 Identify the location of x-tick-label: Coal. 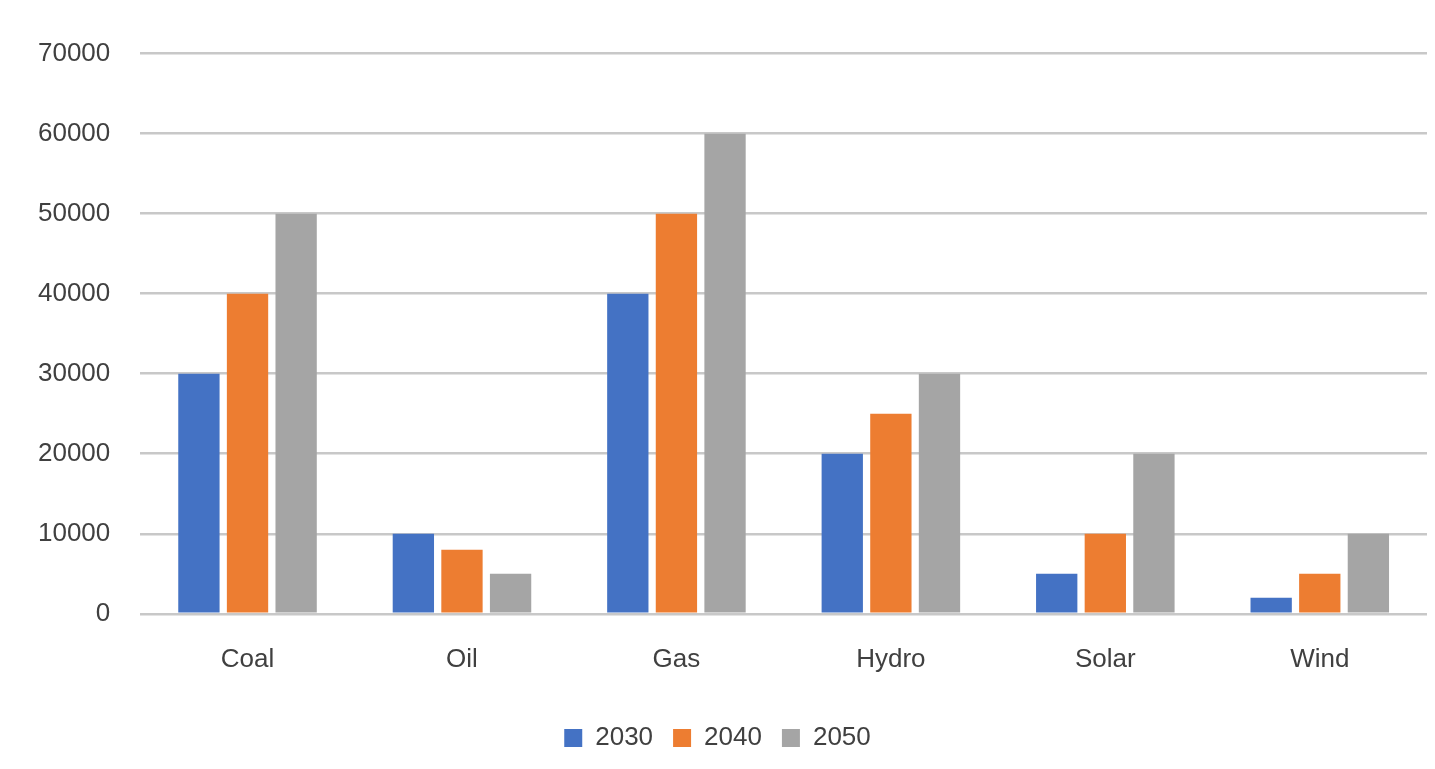
(247, 657).